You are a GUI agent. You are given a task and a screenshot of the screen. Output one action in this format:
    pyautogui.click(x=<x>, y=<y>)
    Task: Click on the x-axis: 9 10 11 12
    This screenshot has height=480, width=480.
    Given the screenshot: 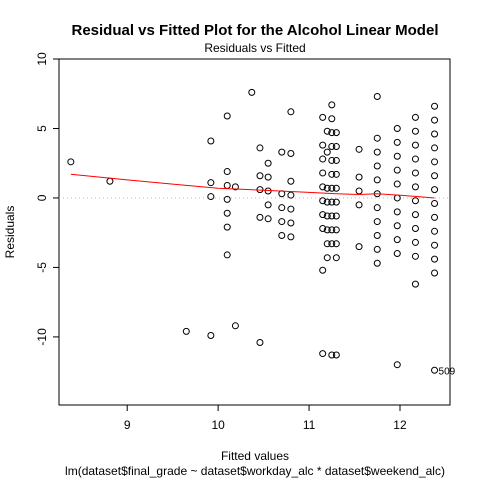 What is the action you would take?
    pyautogui.click(x=265, y=418)
    